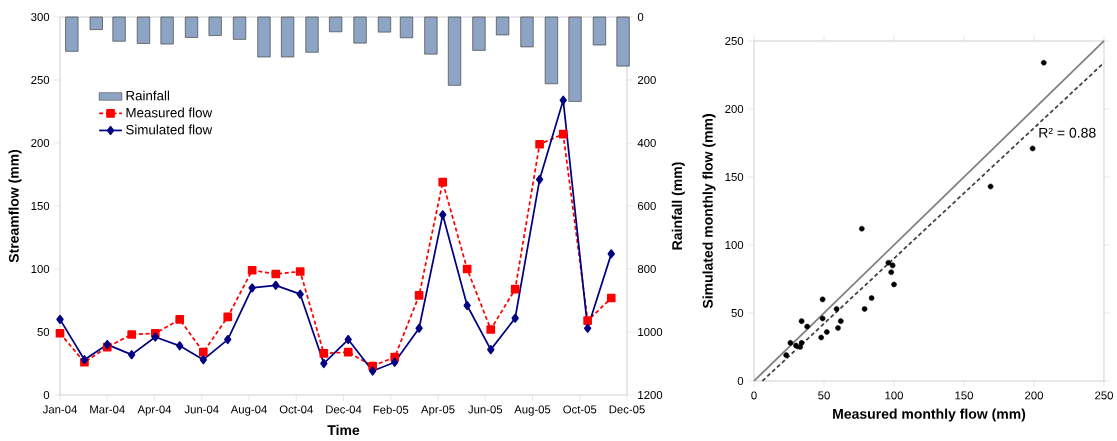 Image resolution: width=1117 pixels, height=441 pixels. Describe the element at coordinates (107, 409) in the screenshot. I see `x-tick-label: Mar-04` at that location.